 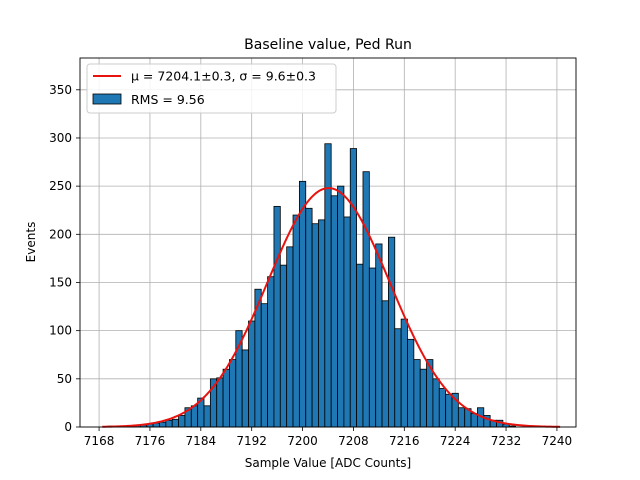 What do you see at coordinates (60, 138) in the screenshot?
I see `y-tick-label: 300` at bounding box center [60, 138].